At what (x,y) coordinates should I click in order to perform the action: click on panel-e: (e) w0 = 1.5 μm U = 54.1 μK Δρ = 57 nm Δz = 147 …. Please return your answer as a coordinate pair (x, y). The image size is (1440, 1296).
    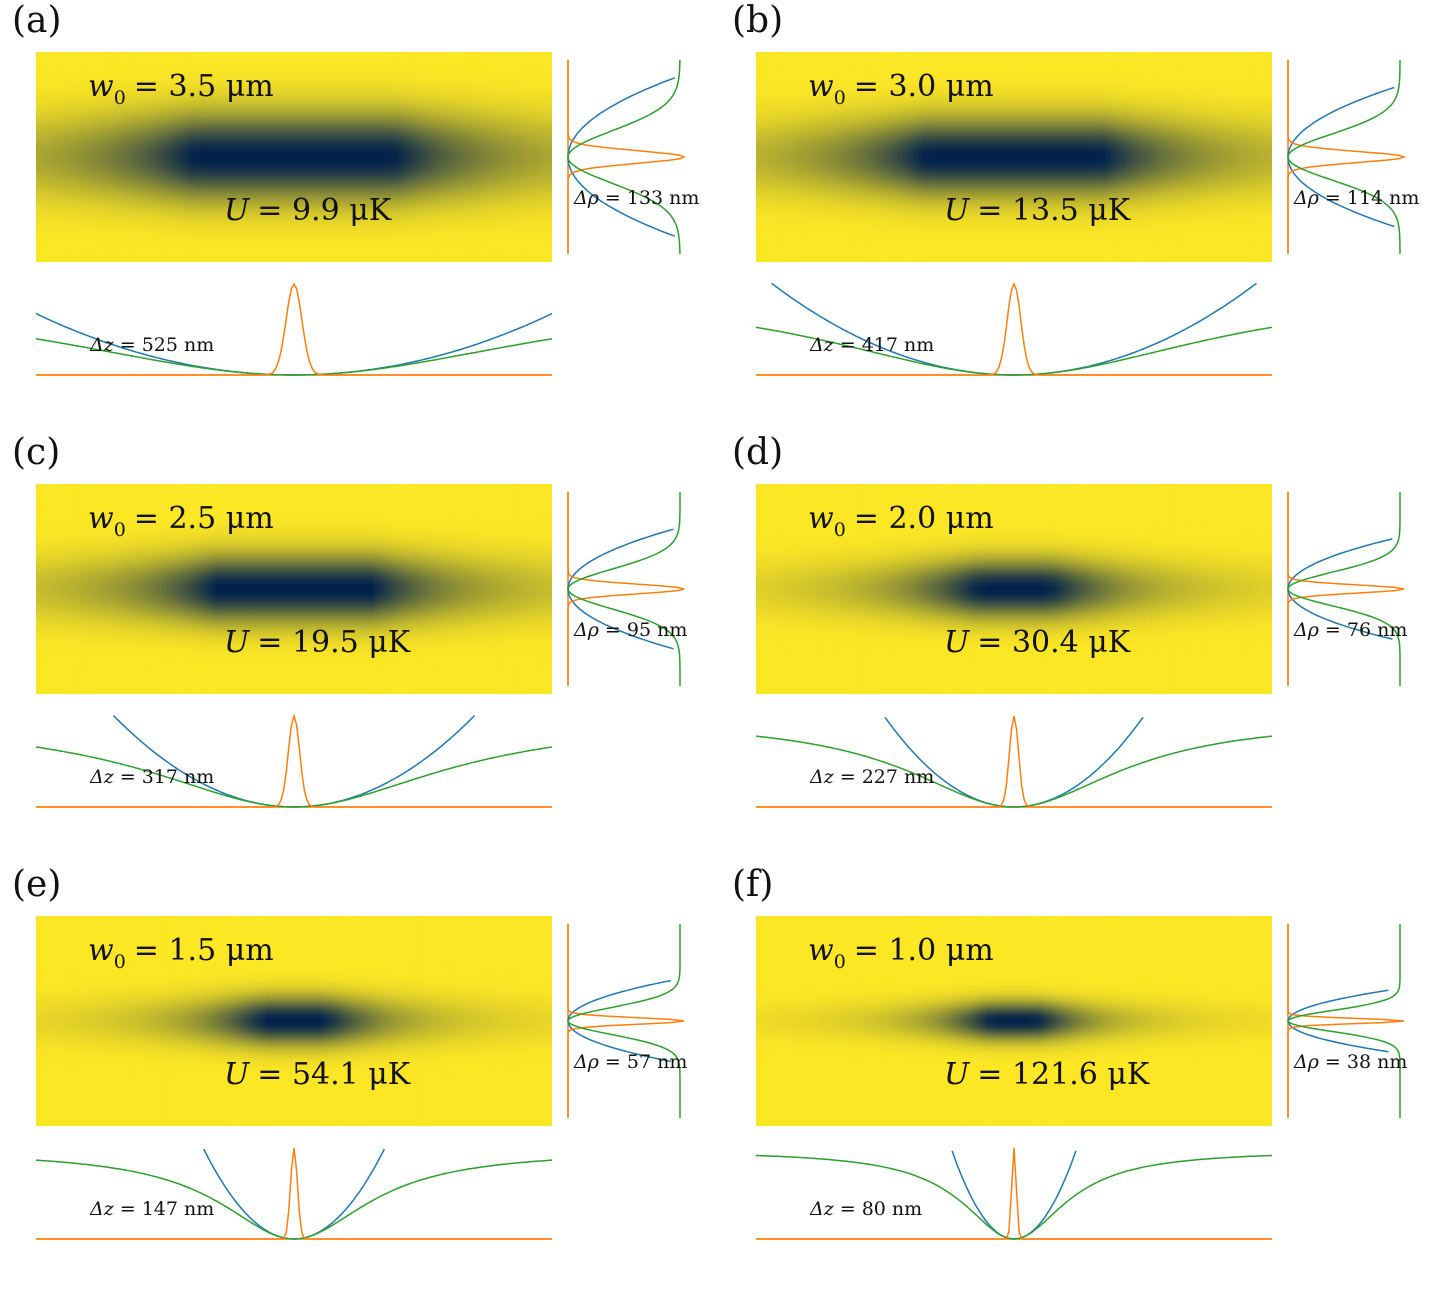
    Looking at the image, I should click on (349, 1052).